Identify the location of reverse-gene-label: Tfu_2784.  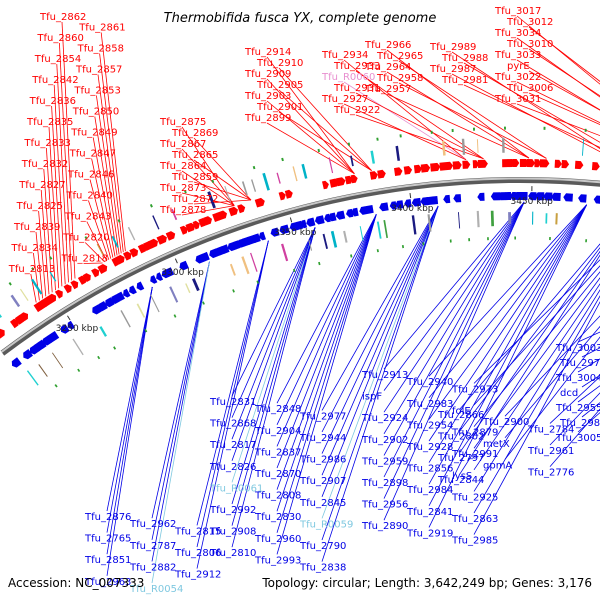
(550, 429).